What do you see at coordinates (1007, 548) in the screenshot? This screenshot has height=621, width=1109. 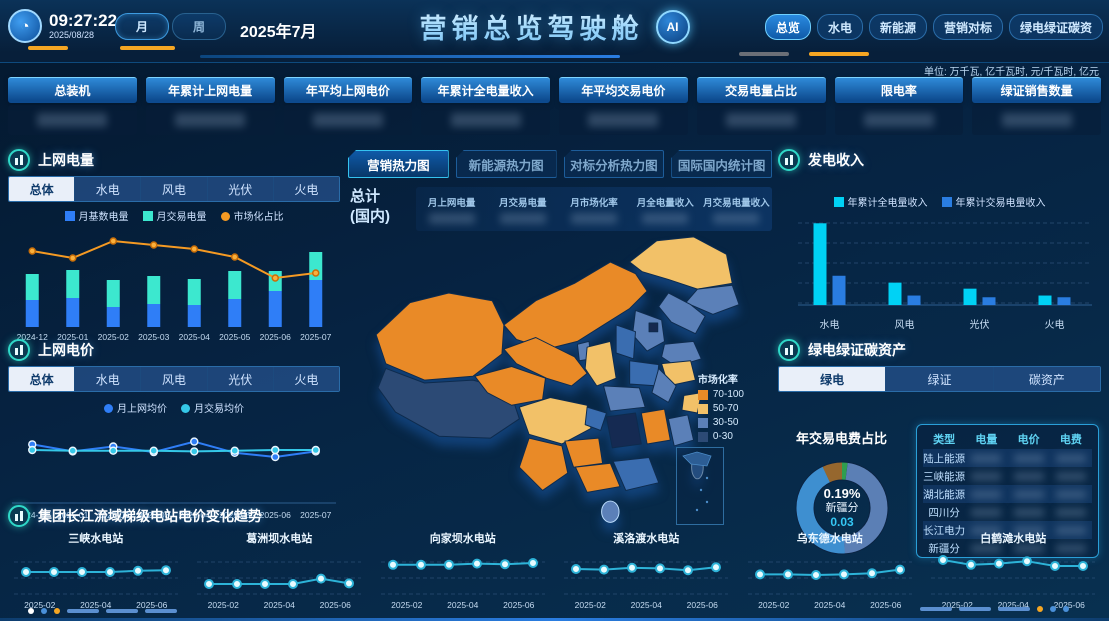 I see `table-row: 新疆分` at bounding box center [1007, 548].